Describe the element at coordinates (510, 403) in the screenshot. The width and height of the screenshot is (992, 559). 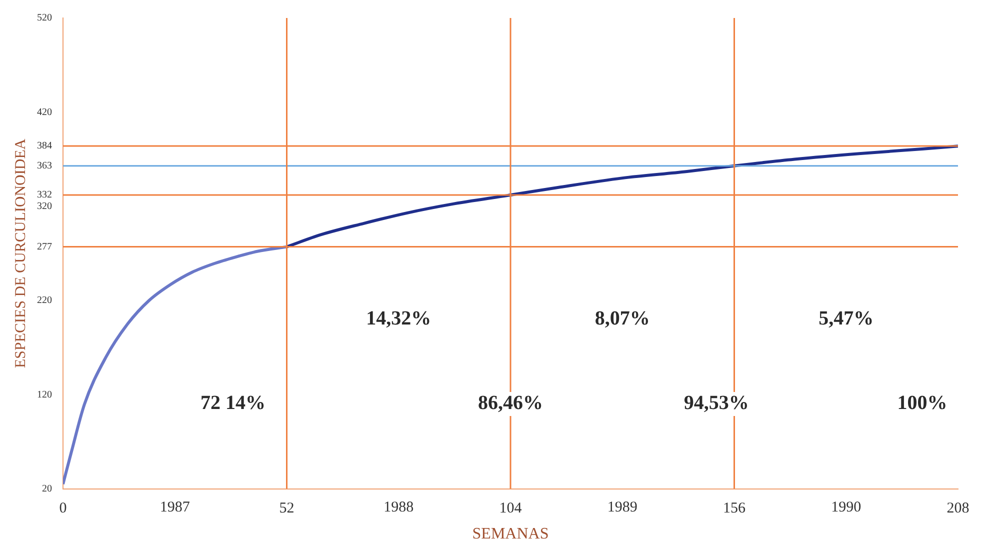
I see `annotation: 86,46%` at that location.